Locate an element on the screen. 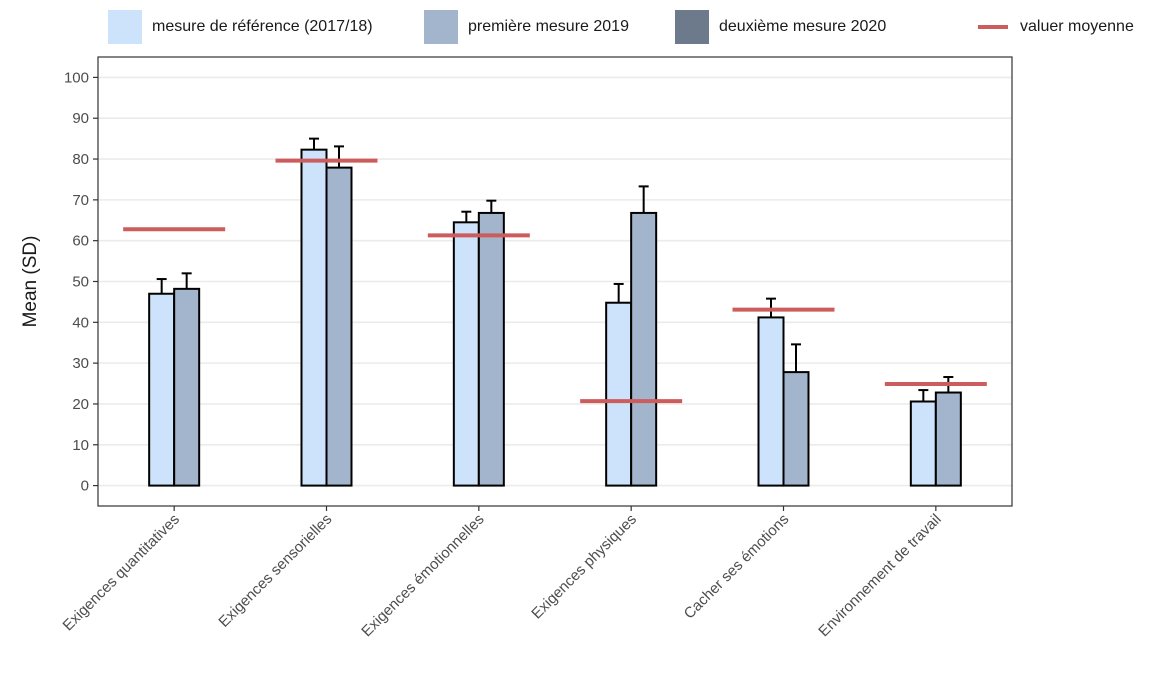  y-tick-label-70: 70 is located at coordinates (80, 200).